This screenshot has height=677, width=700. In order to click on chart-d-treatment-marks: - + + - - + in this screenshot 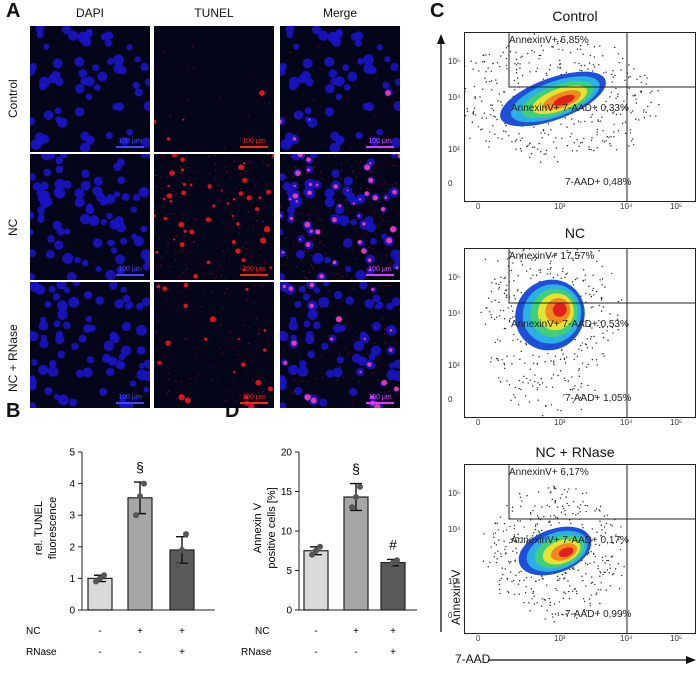, I will do `click(355, 642)`.